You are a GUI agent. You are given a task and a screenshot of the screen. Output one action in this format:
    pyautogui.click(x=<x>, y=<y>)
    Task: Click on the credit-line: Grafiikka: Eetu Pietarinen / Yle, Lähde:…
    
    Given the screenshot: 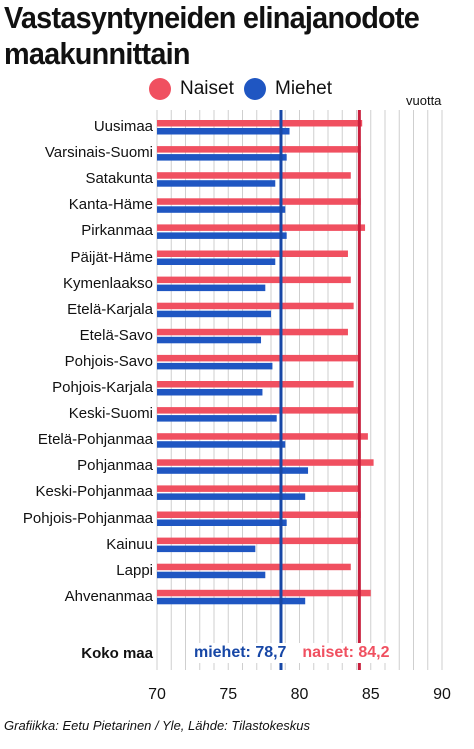 What is the action you would take?
    pyautogui.click(x=157, y=725)
    